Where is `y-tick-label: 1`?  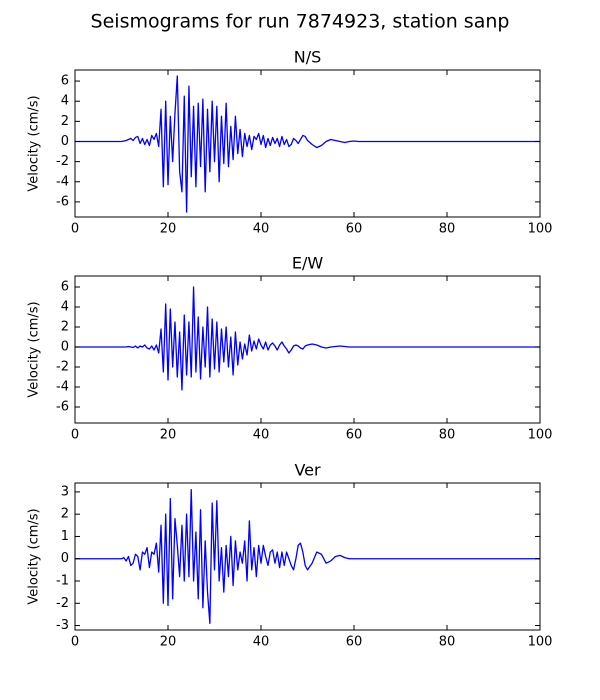 y-tick-label: 1 is located at coordinates (65, 536).